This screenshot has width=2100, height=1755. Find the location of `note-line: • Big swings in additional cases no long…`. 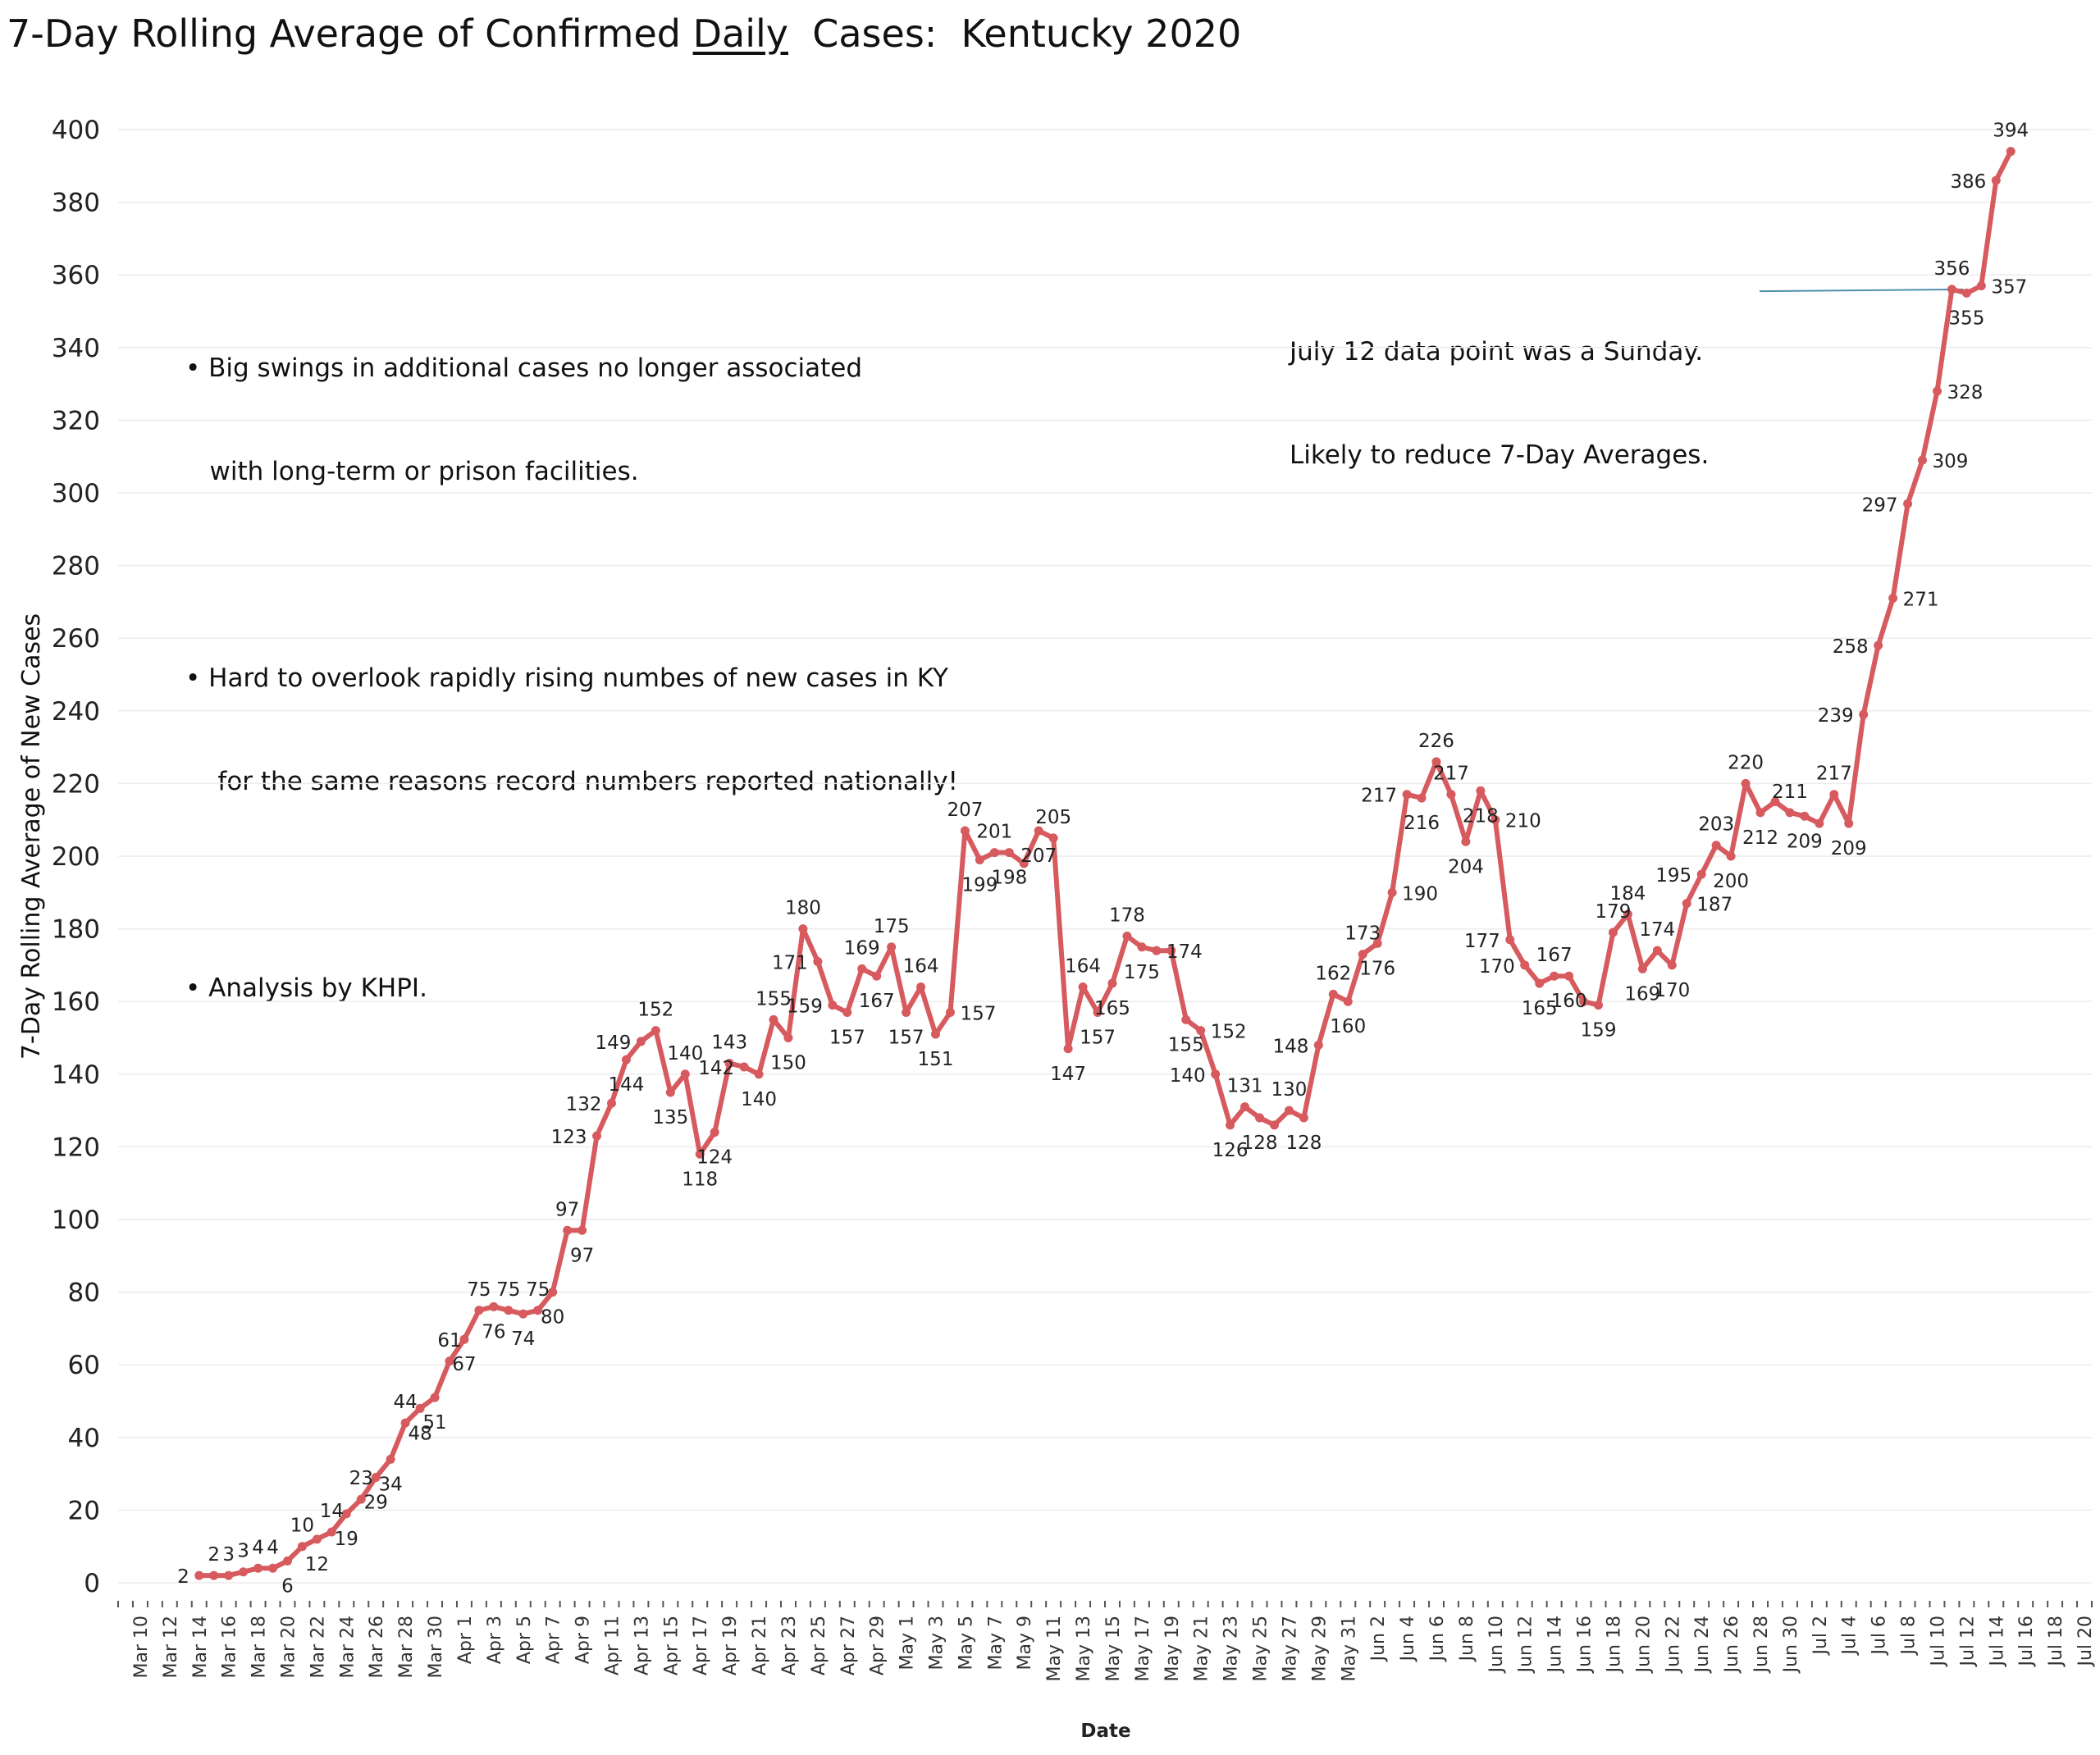

note-line: • Big swings in additional cases no long… is located at coordinates (524, 368).